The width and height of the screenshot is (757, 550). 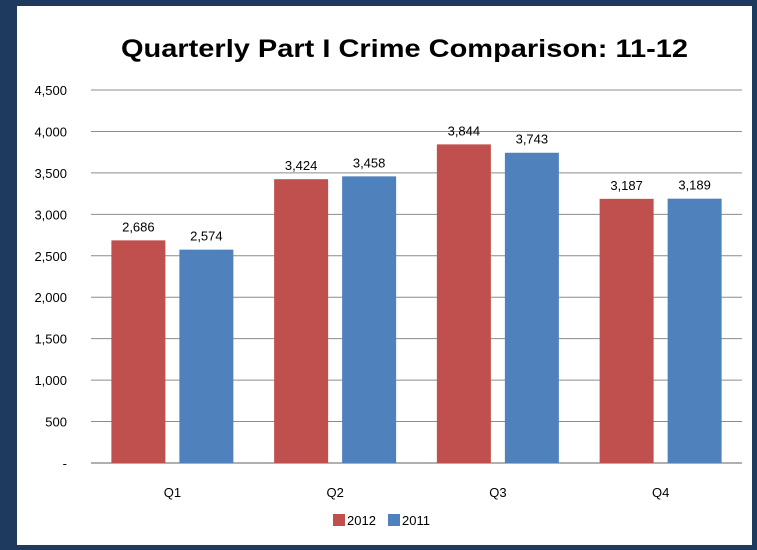 I want to click on y-tick-label: 2,500, so click(x=50, y=256).